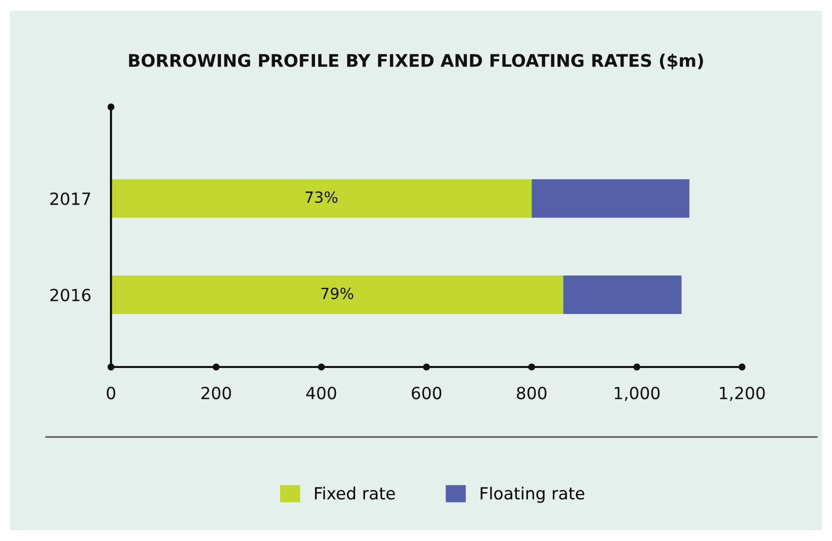 The height and width of the screenshot is (541, 832). I want to click on annotation: 79%, so click(337, 294).